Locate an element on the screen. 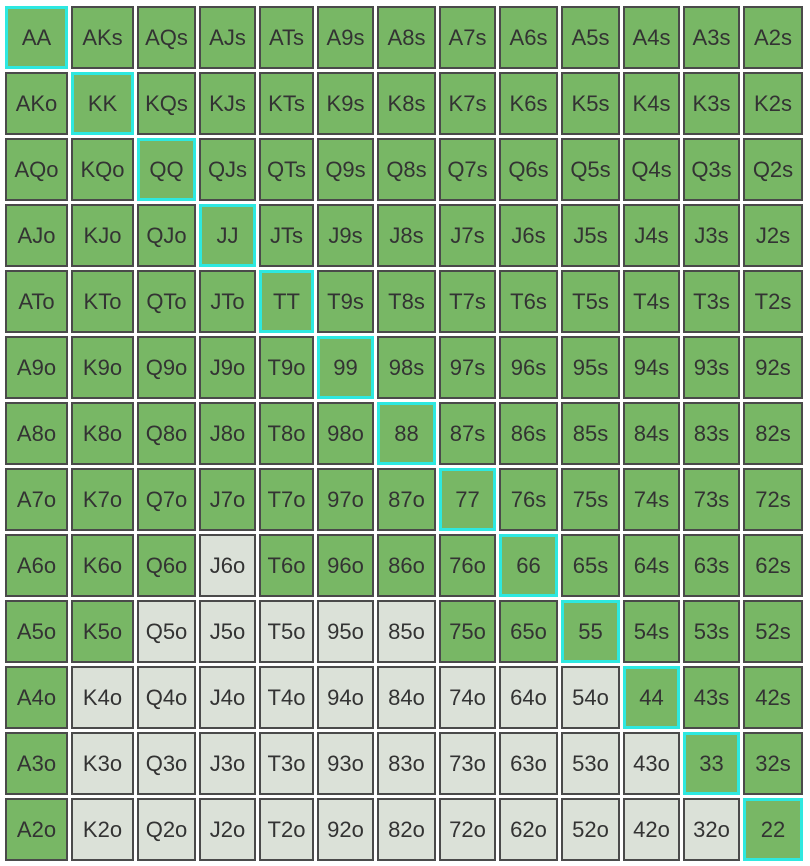 The height and width of the screenshot is (866, 810). hand-cell-84o: 84o is located at coordinates (406, 697).